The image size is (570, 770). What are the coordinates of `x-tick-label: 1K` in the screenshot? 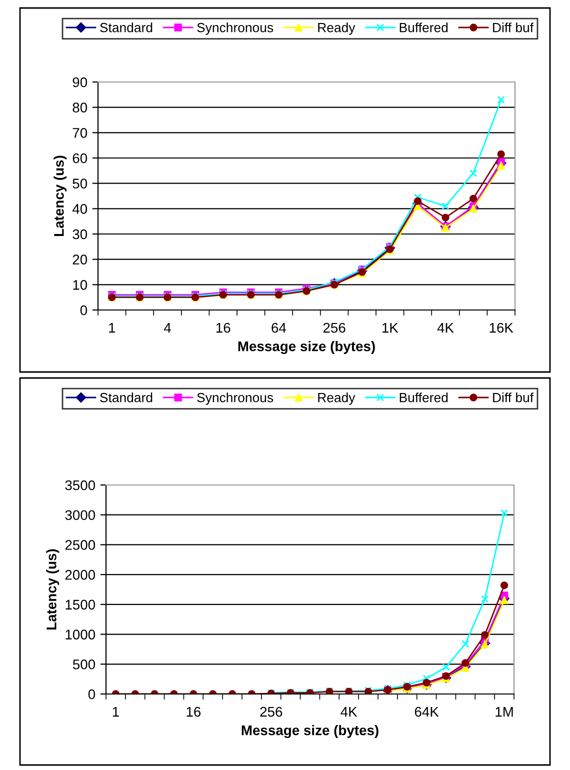 It's located at (390, 328).